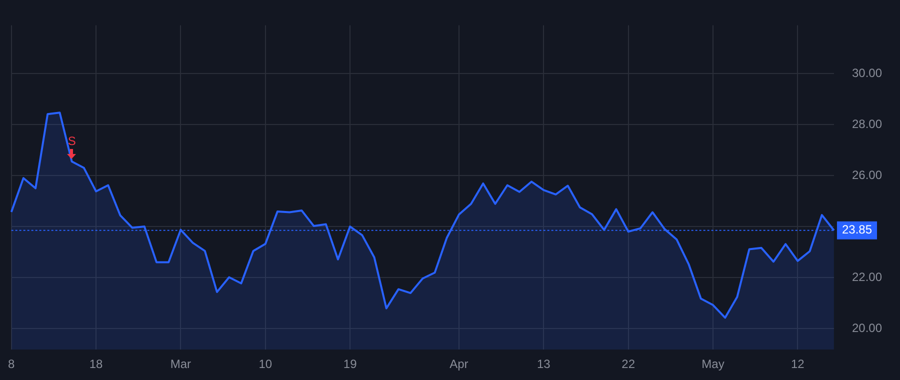 The width and height of the screenshot is (900, 380). What do you see at coordinates (629, 364) in the screenshot?
I see `x-tick-label: 22` at bounding box center [629, 364].